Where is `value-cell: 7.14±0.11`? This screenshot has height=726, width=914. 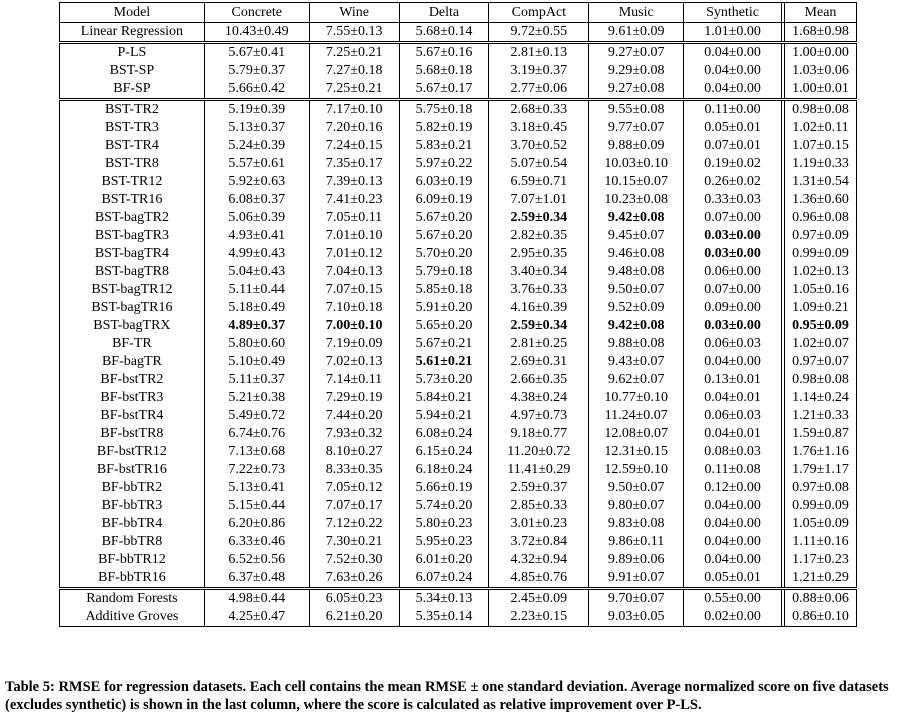 value-cell: 7.14±0.11 is located at coordinates (354, 380).